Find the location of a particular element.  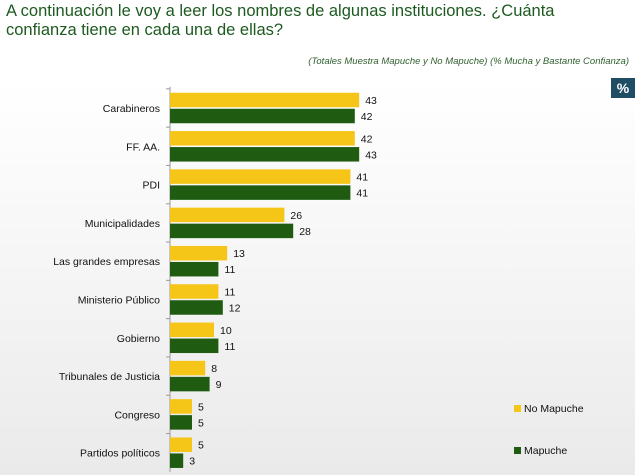

percent-badge: % is located at coordinates (623, 88).